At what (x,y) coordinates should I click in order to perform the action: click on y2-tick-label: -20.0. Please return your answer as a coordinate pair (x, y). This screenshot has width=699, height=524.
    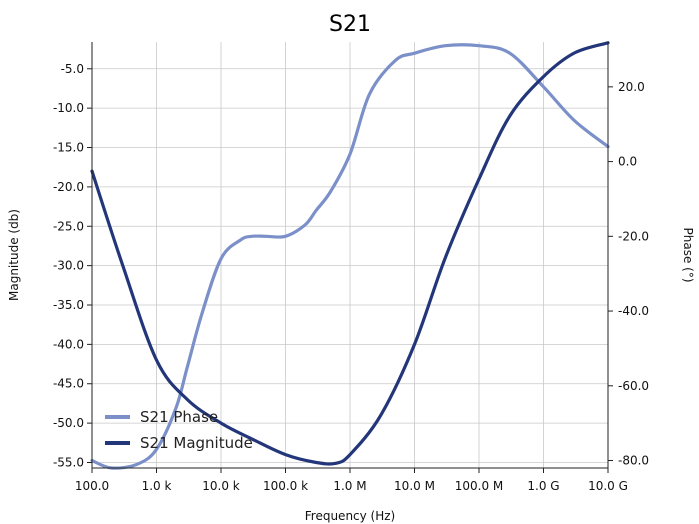
    Looking at the image, I should click on (633, 236).